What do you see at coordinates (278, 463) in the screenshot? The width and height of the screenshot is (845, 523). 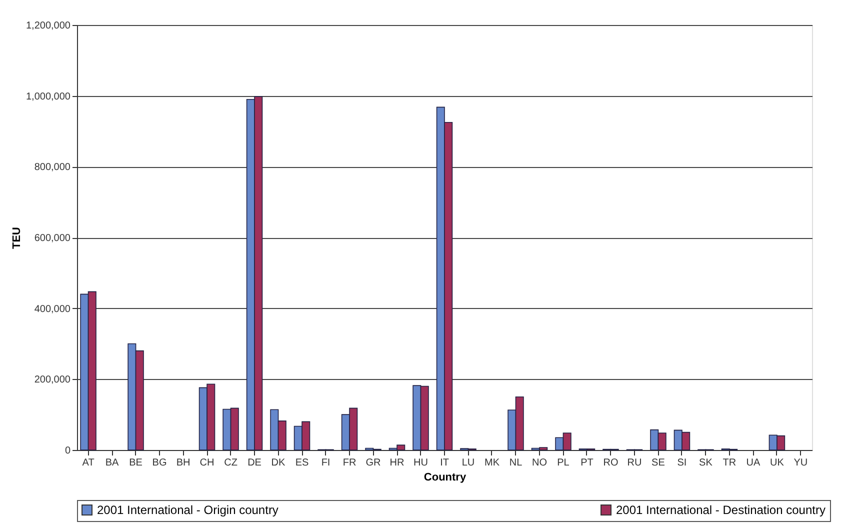 I see `x-tick-label: DK` at bounding box center [278, 463].